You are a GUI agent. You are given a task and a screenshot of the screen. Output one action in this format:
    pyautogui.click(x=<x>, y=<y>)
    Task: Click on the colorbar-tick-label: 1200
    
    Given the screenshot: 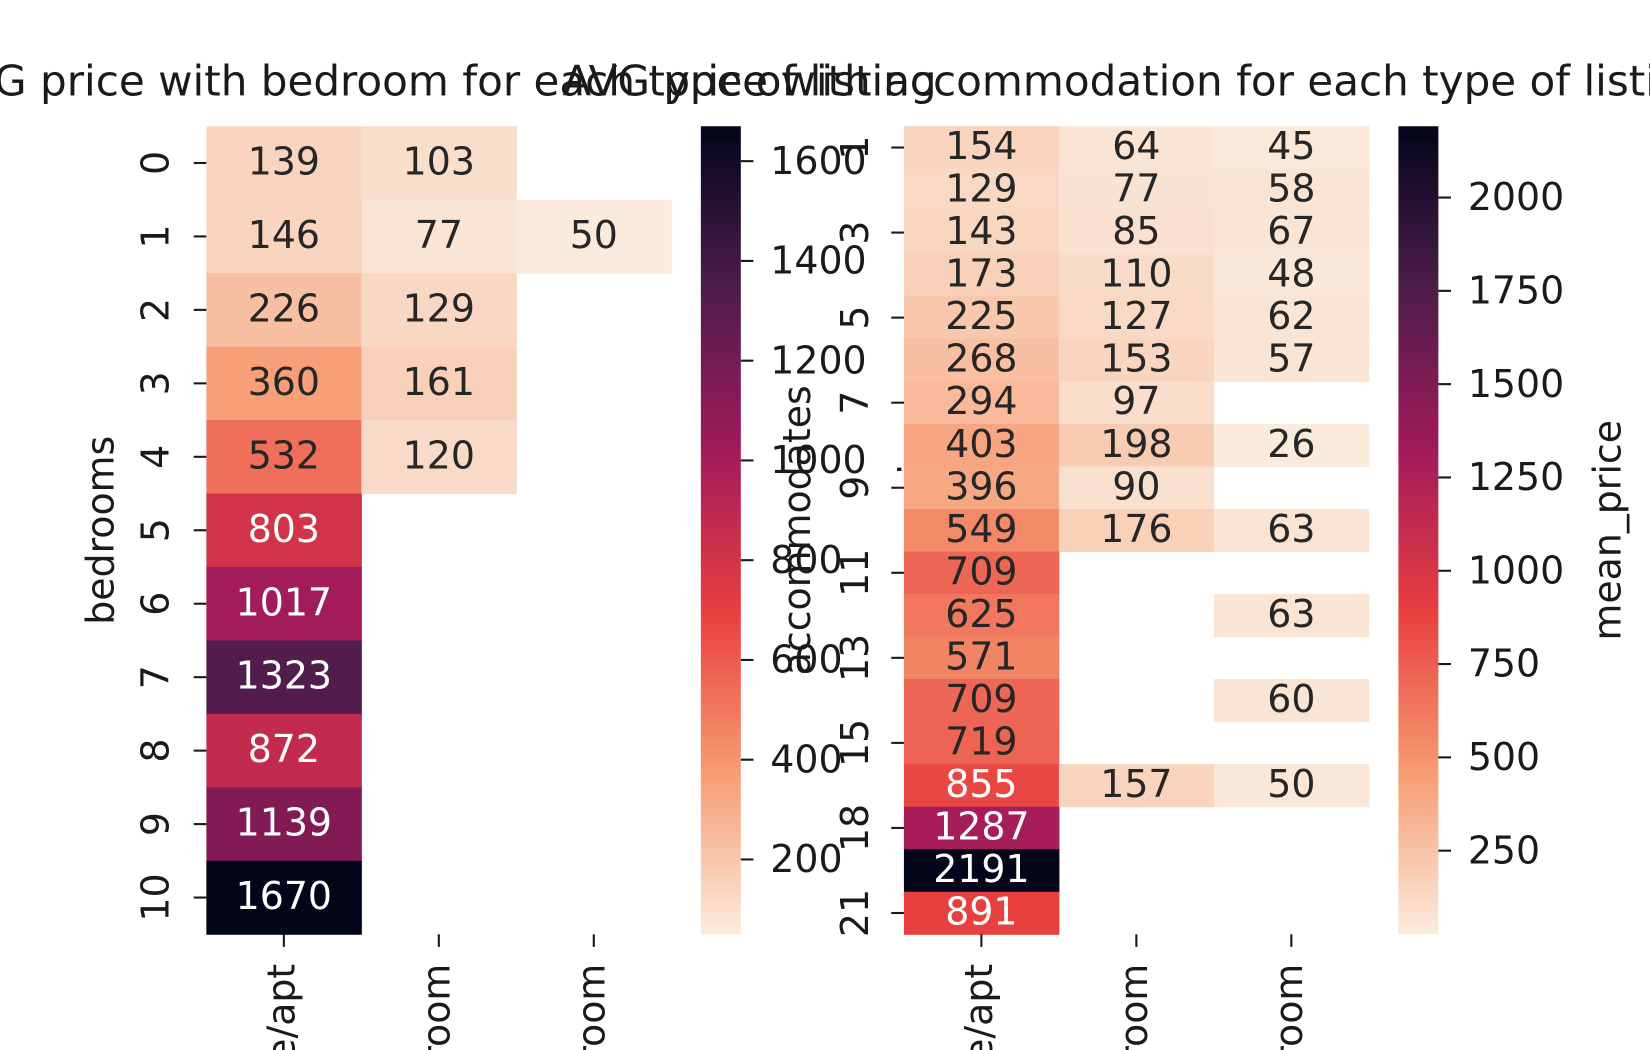 What is the action you would take?
    pyautogui.click(x=818, y=360)
    